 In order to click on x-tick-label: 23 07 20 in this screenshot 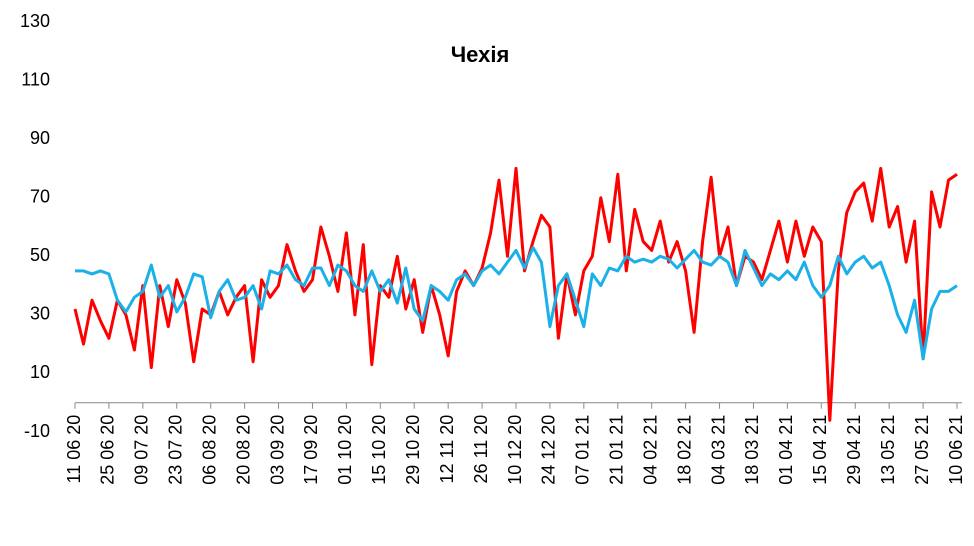, I will do `click(176, 450)`.